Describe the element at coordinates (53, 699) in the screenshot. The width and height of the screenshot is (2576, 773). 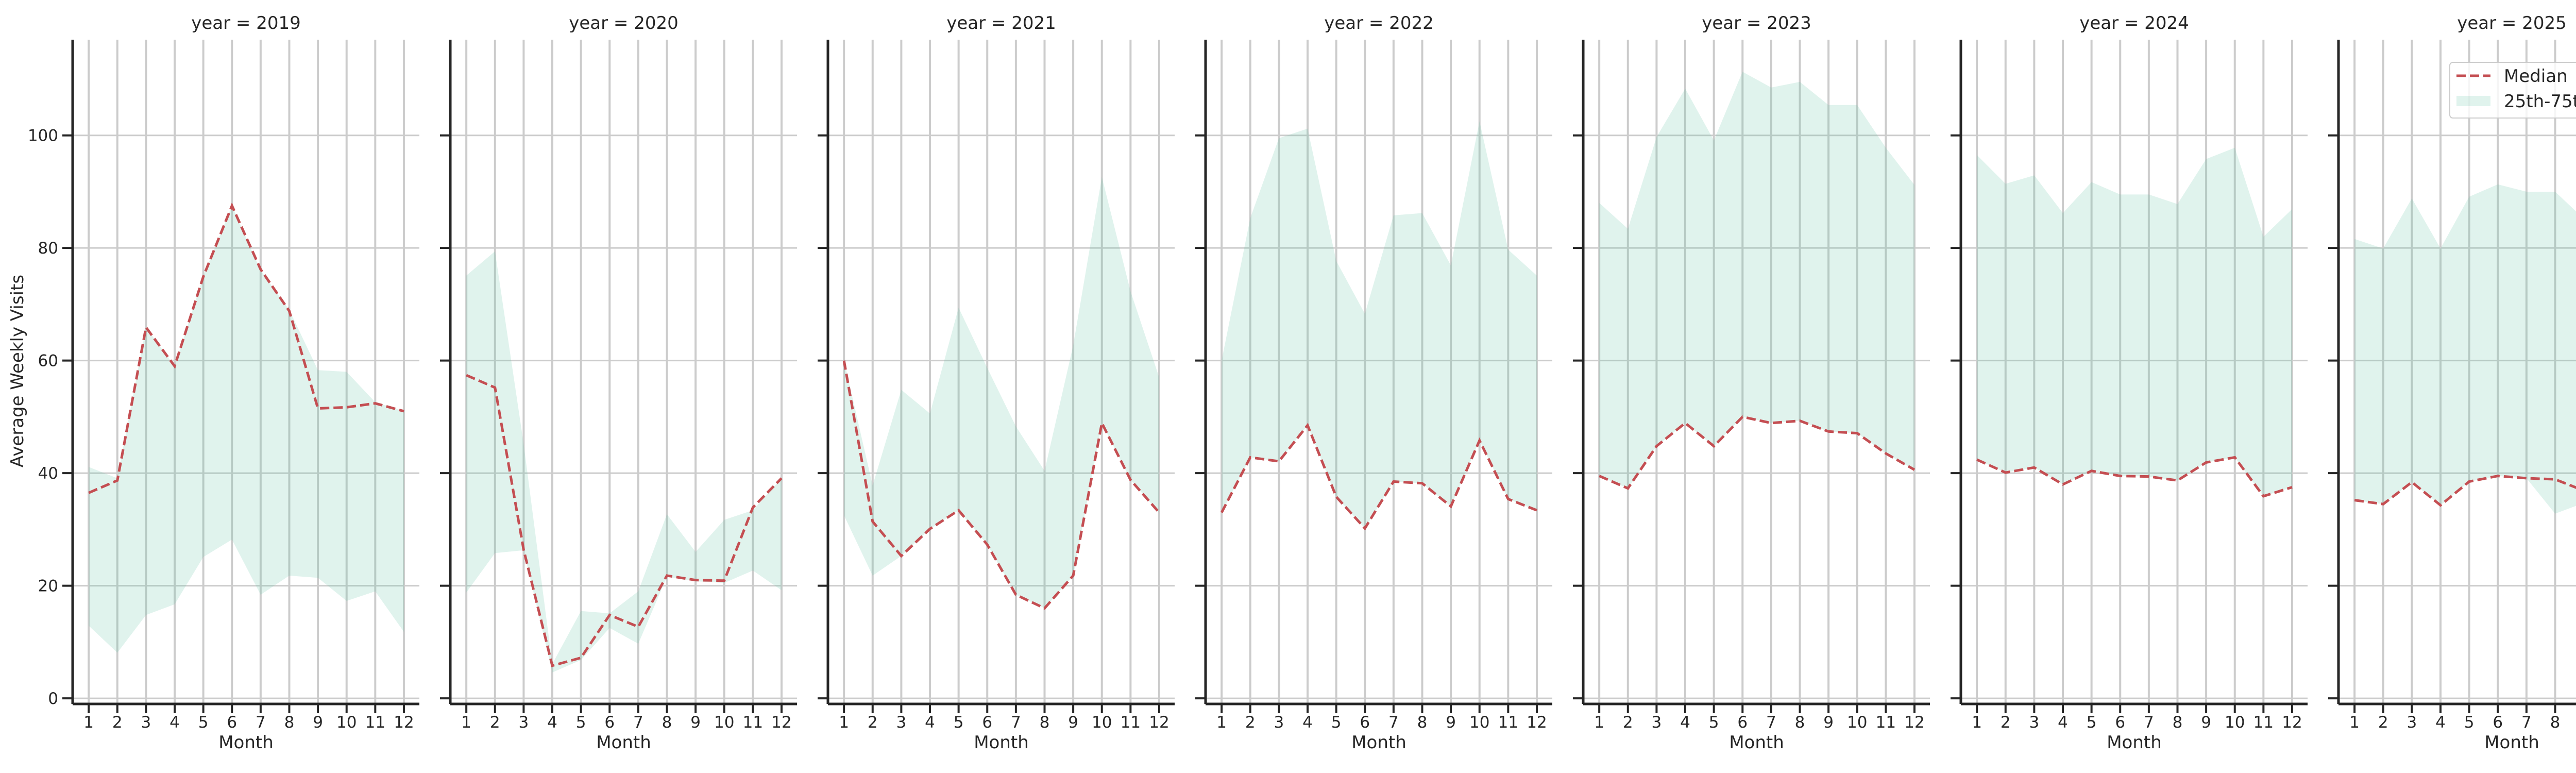
I see `y-tick-label: 0` at that location.